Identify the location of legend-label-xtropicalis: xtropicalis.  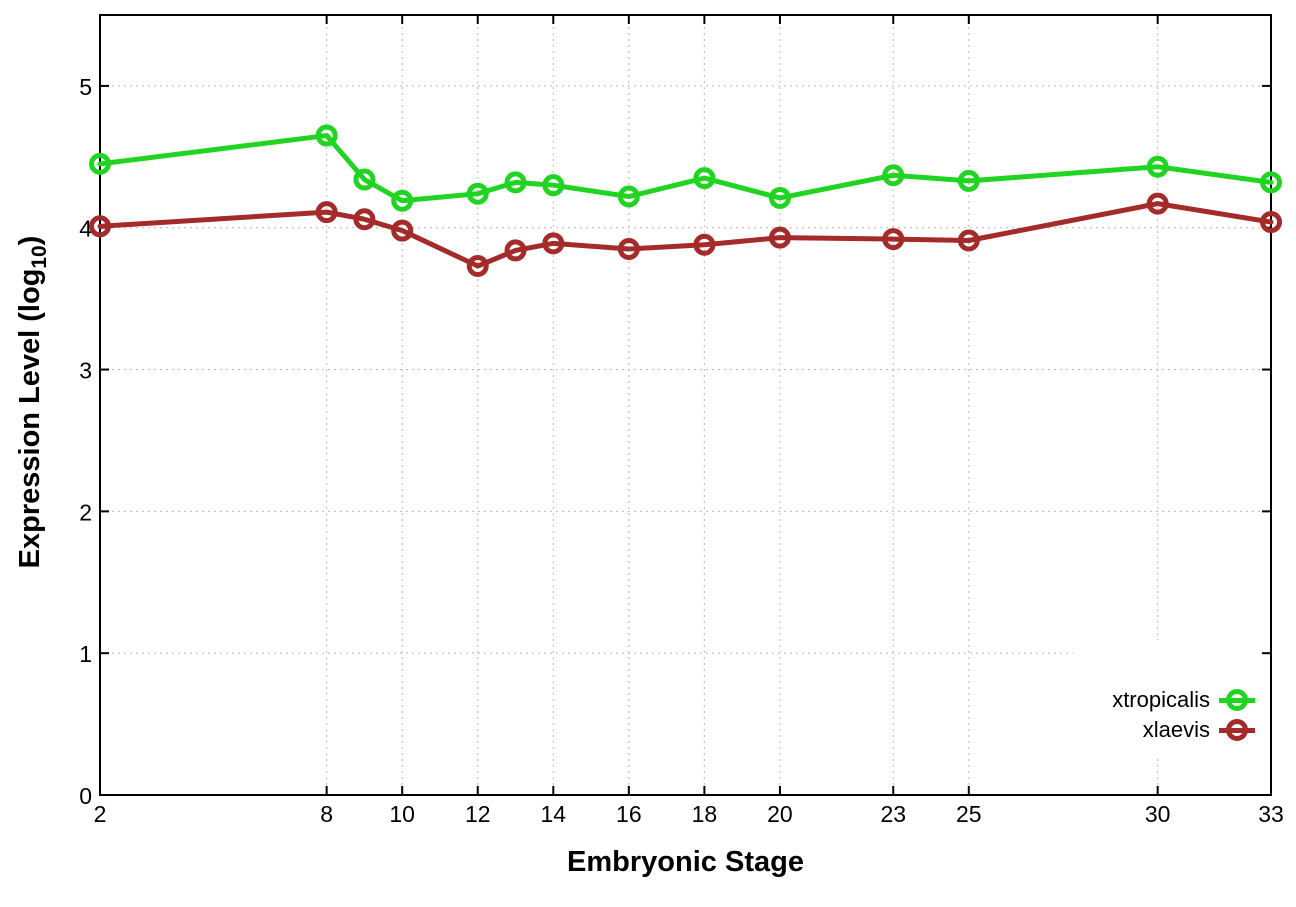
(1161, 699).